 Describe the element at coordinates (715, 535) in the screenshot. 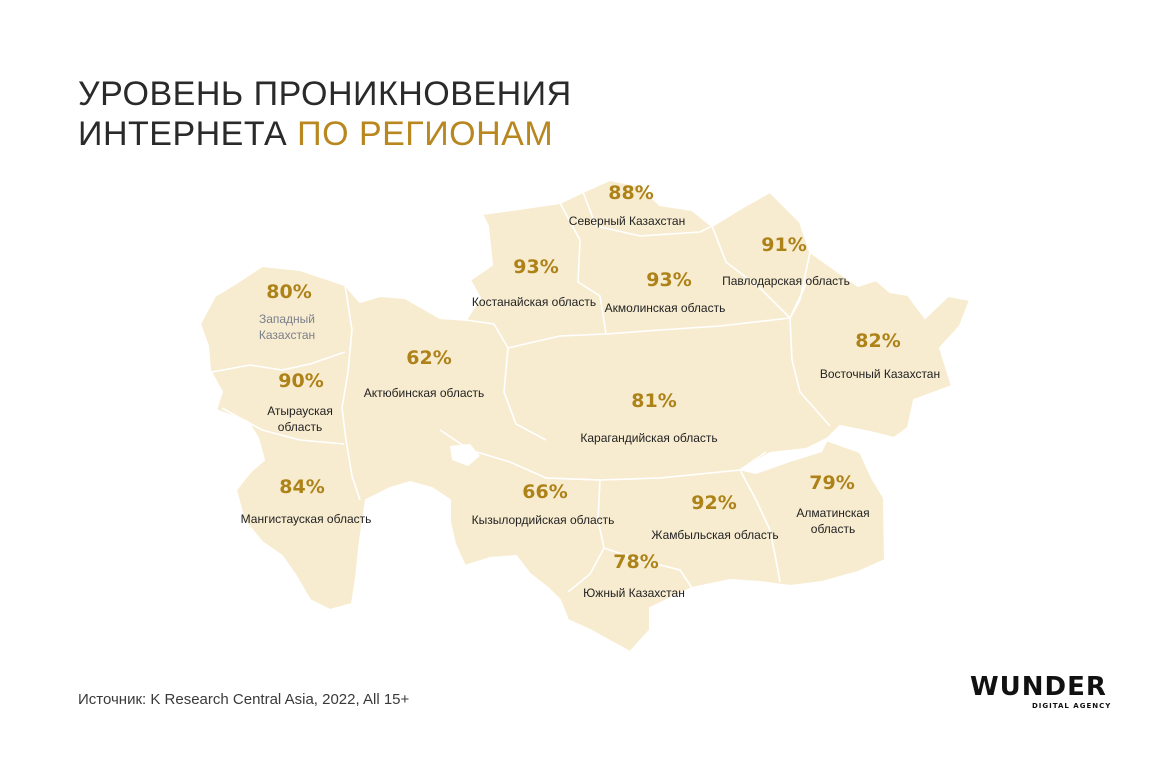

I see `region-label: Жамбыльская область` at that location.